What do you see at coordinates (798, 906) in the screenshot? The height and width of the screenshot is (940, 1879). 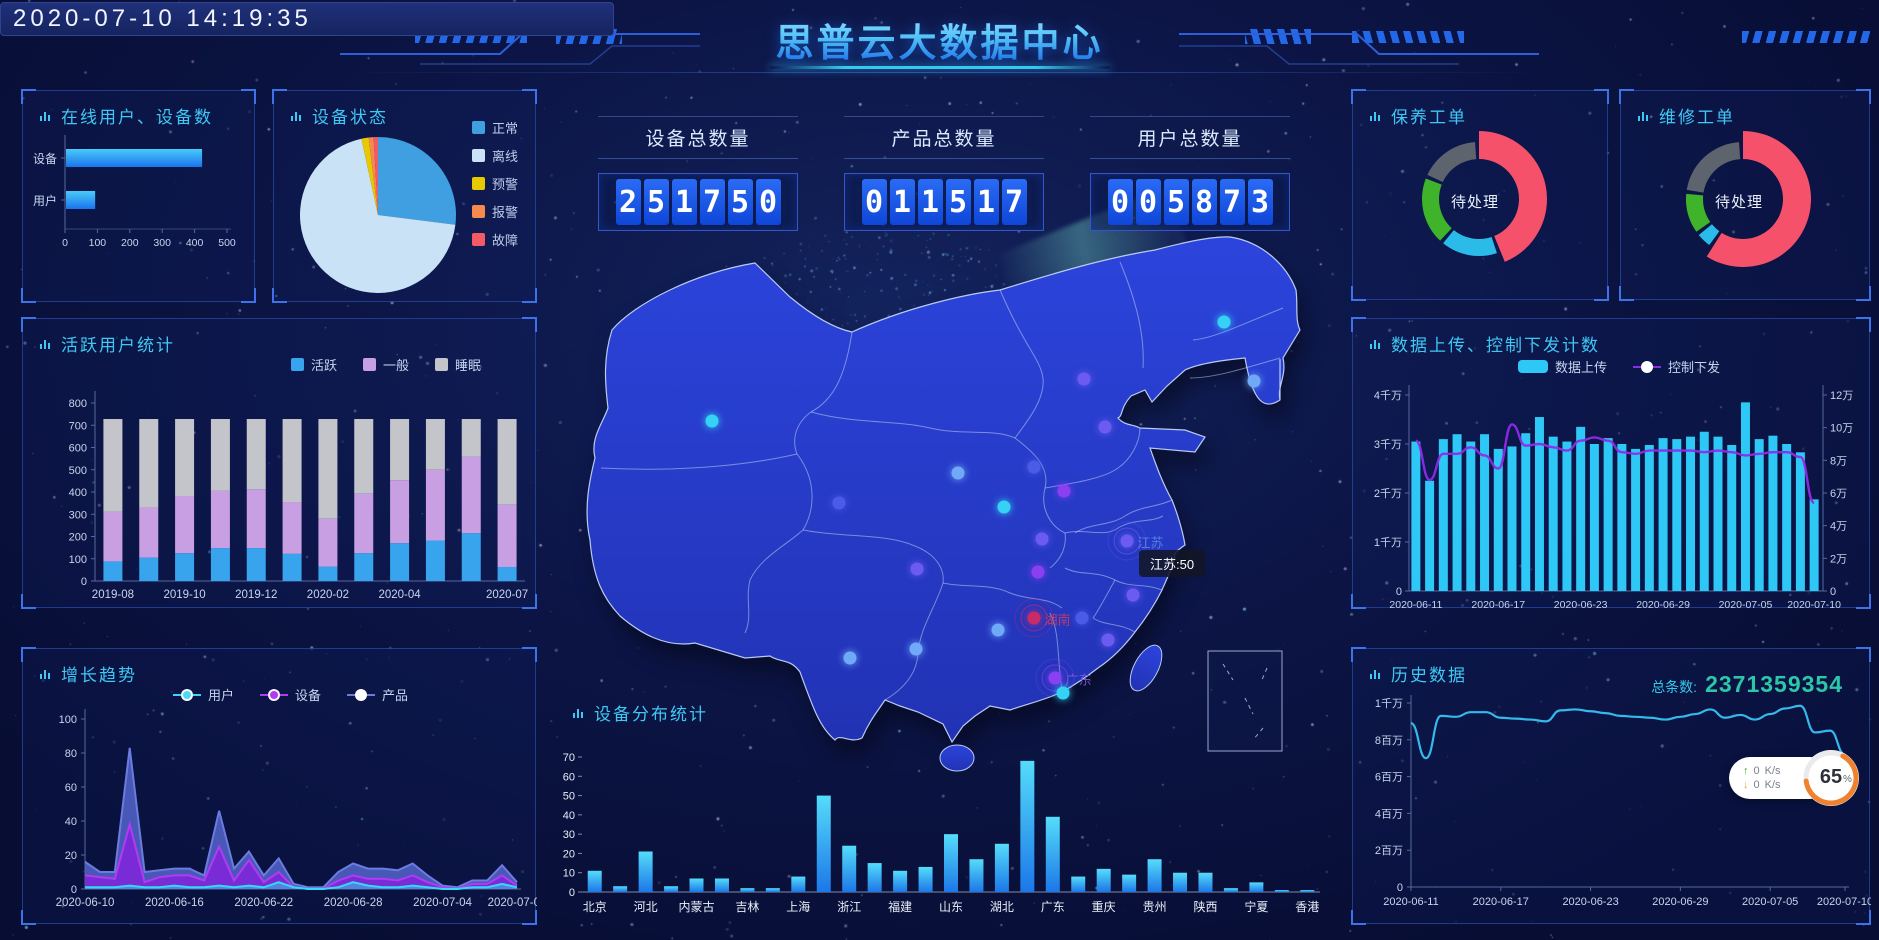 I see `svg-text: 上海` at bounding box center [798, 906].